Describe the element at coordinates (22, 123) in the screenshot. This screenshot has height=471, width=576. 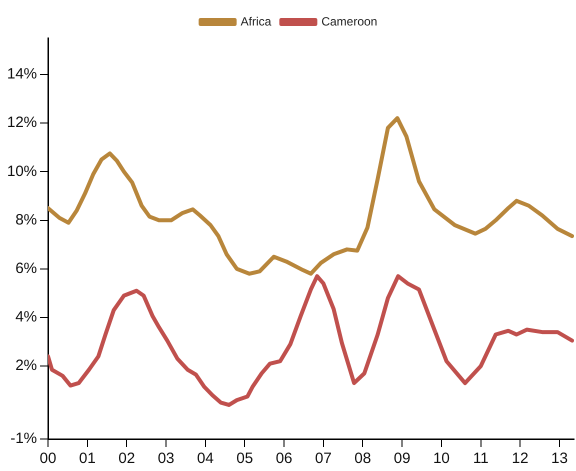
I see `y-tick-label: 12%` at that location.